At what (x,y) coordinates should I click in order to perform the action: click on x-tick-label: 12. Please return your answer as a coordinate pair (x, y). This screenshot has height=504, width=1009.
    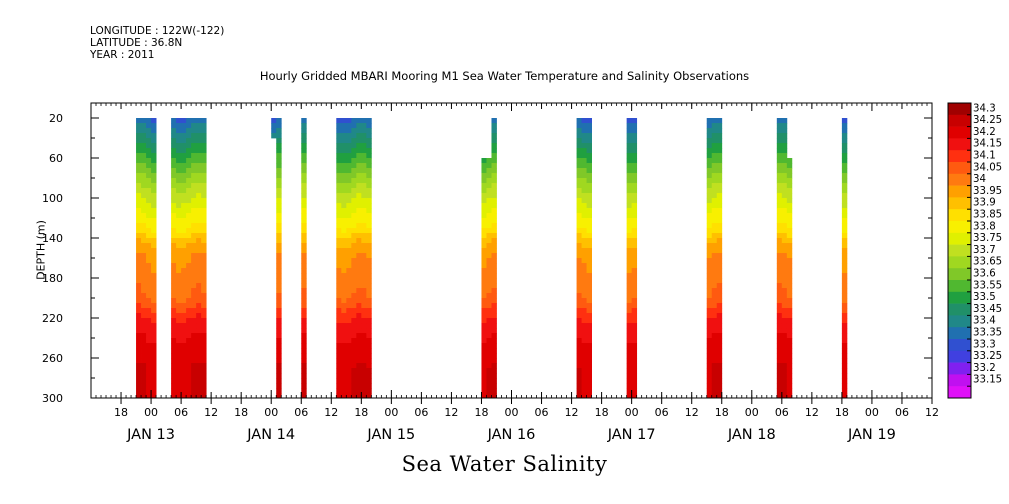
    Looking at the image, I should click on (692, 412).